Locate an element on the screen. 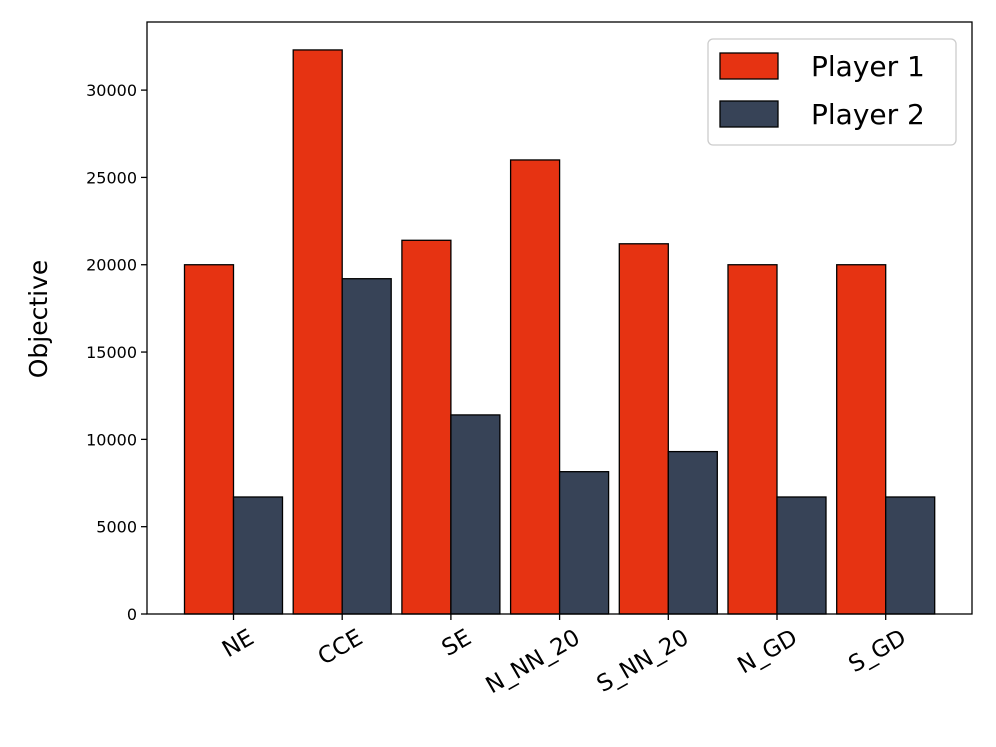  y-axis-title: Objective is located at coordinates (38, 319).